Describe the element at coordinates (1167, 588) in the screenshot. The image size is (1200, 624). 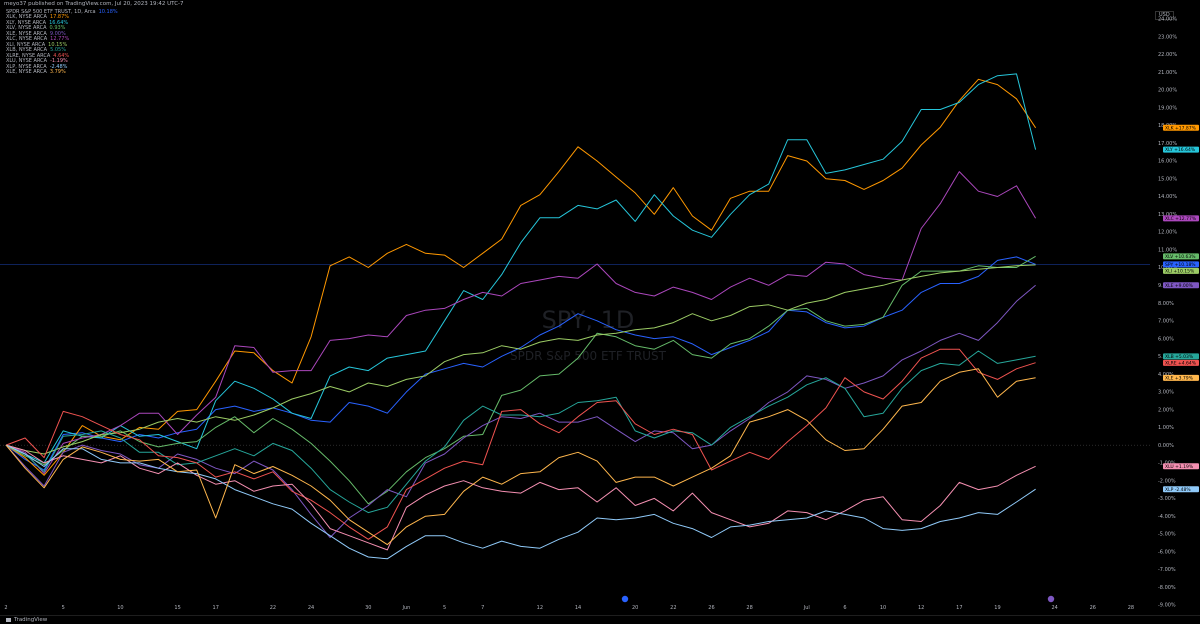
I see `y-tick-label: -8.00%` at that location.